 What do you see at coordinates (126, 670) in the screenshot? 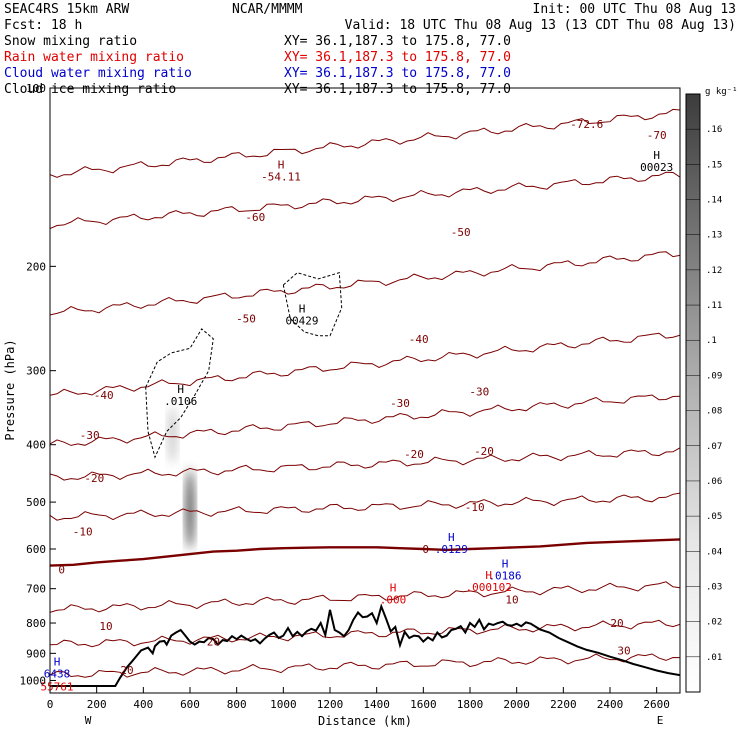
I see `contour-label-21: 20` at bounding box center [126, 670].